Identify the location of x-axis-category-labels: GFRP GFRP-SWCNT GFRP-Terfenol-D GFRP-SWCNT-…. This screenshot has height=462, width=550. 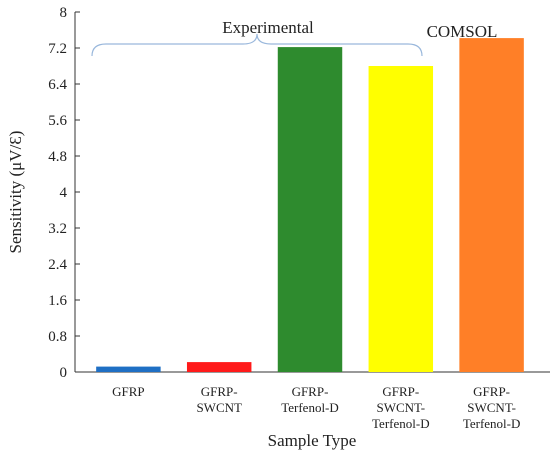
(316, 407).